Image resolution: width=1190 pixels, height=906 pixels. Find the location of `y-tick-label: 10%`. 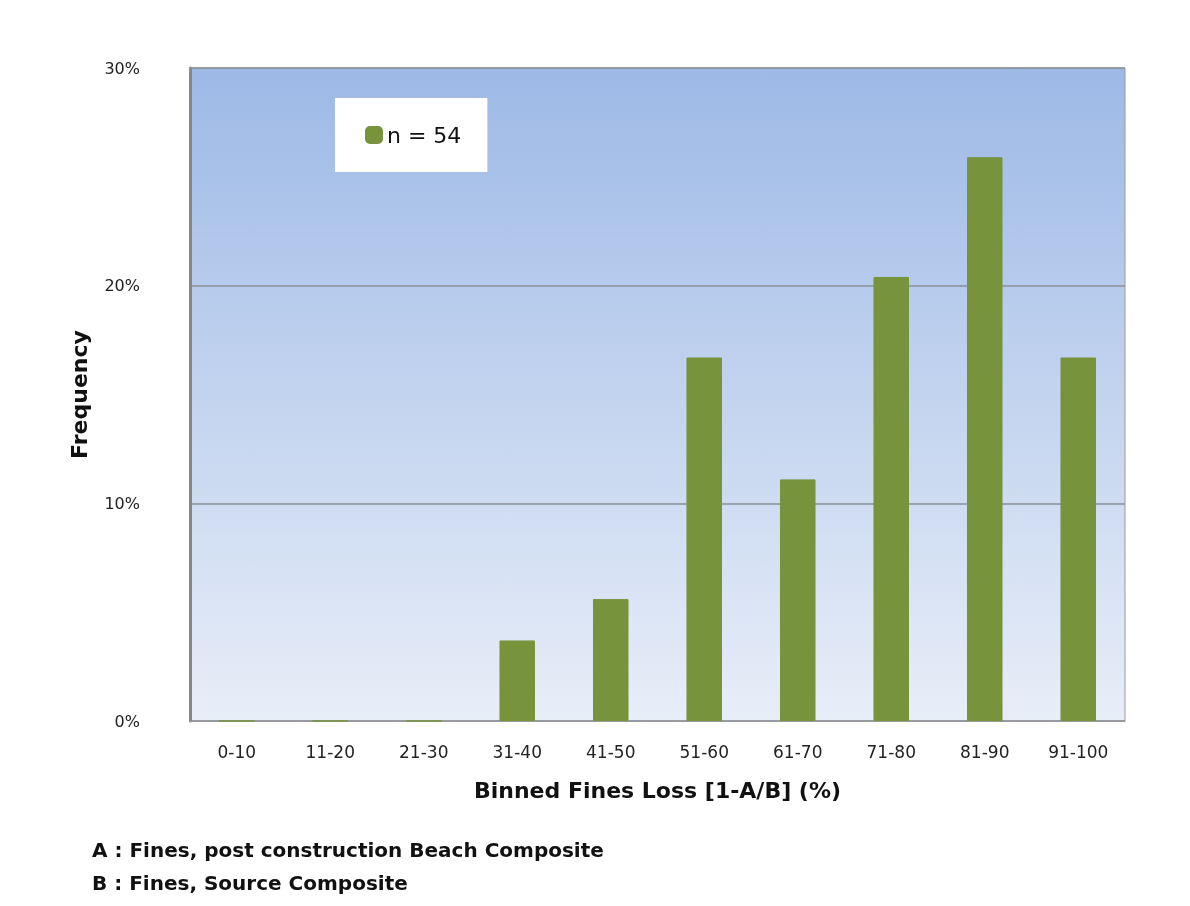

y-tick-label: 10% is located at coordinates (122, 503).